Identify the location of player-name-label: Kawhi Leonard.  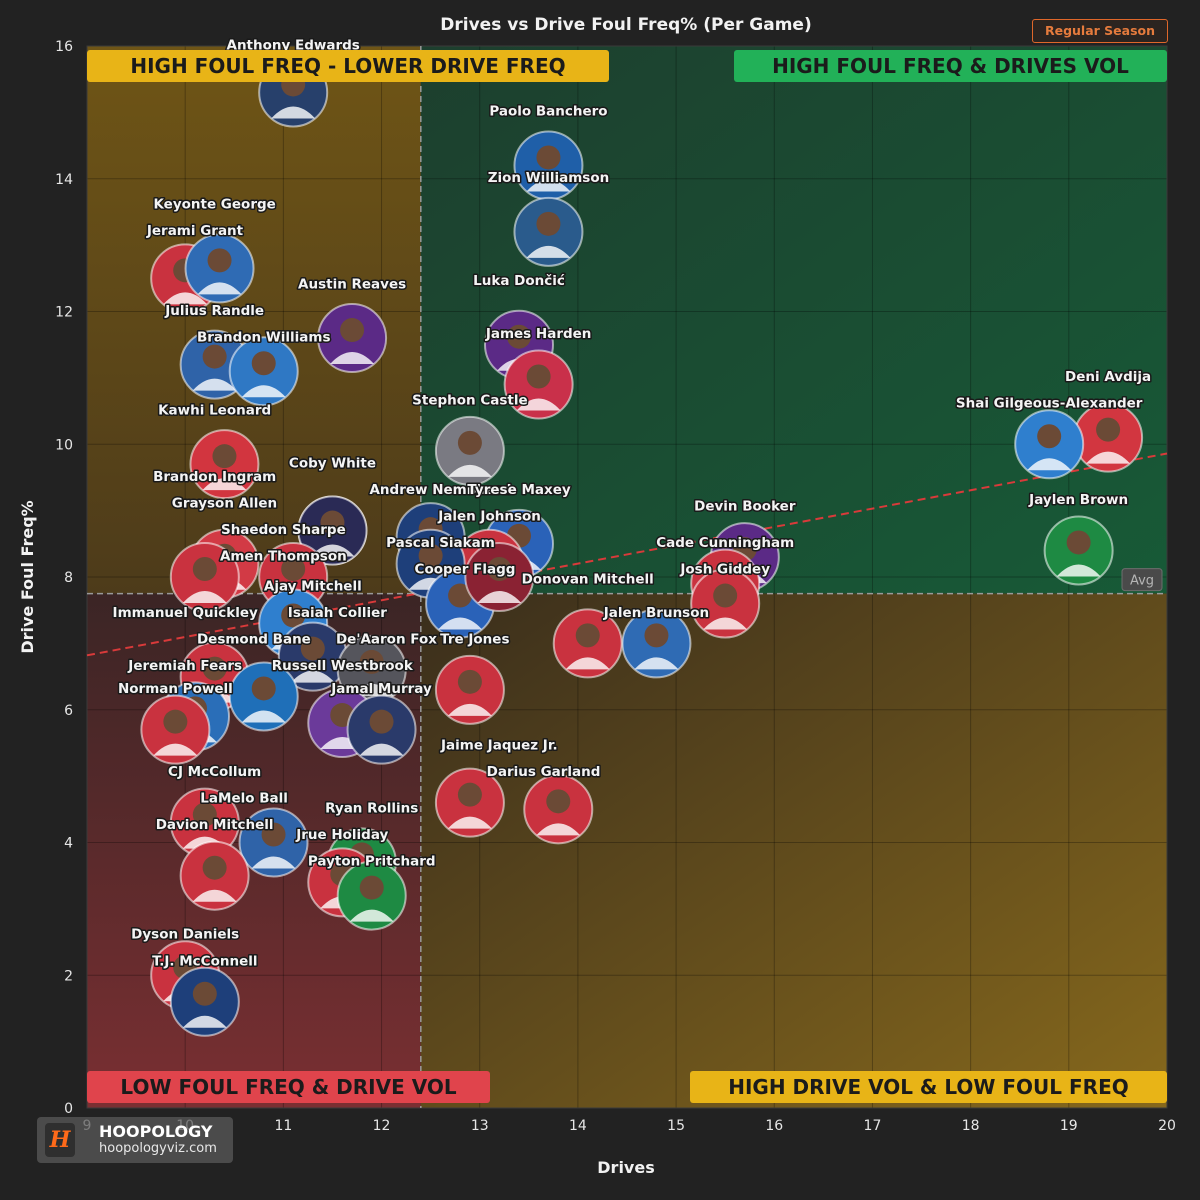
(214, 410).